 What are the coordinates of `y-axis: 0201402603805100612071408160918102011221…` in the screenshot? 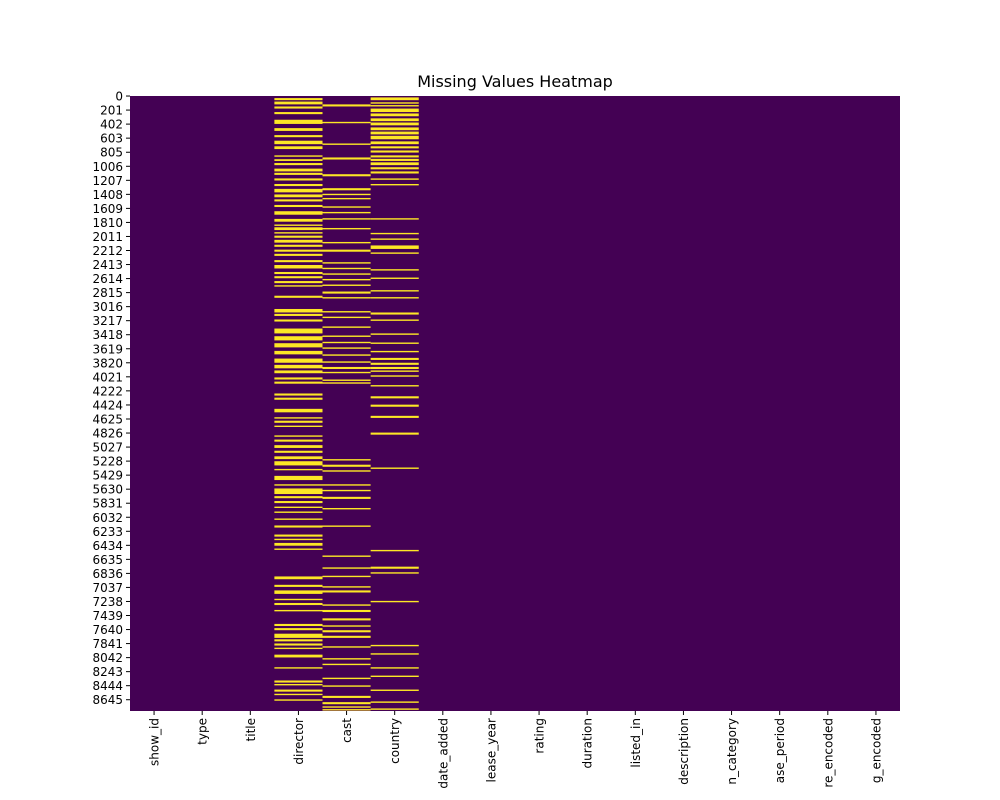 It's located at (111, 398).